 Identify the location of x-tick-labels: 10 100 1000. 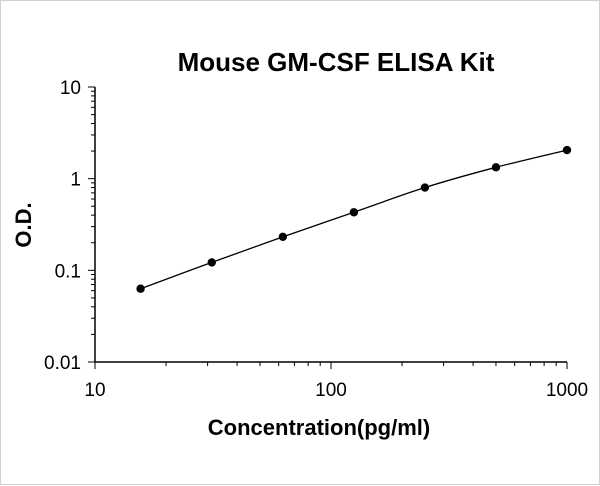
(336, 390).